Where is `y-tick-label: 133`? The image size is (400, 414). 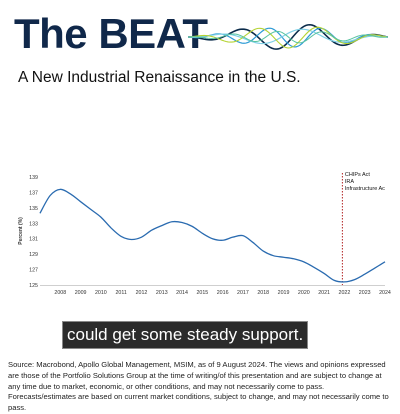 y-tick-label: 133 is located at coordinates (33, 224).